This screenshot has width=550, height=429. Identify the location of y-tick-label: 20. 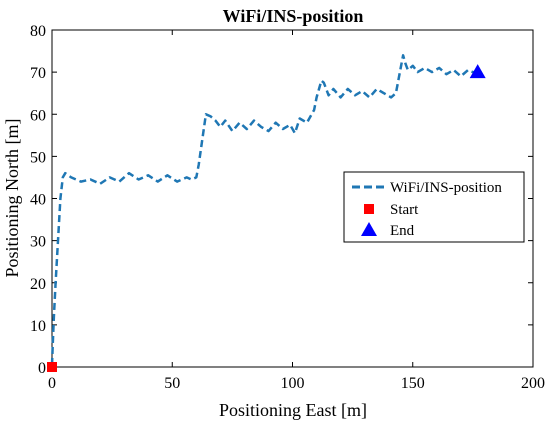
(38, 284).